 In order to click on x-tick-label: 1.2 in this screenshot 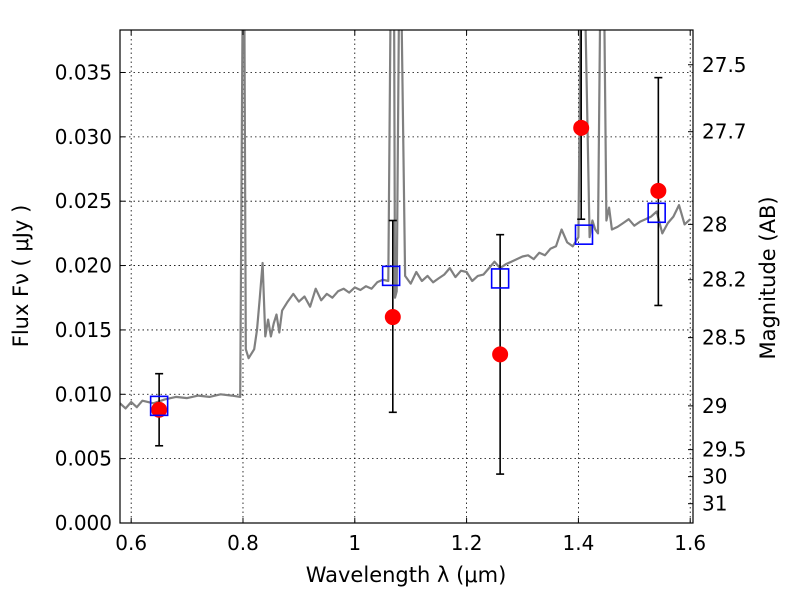, I will do `click(467, 543)`.